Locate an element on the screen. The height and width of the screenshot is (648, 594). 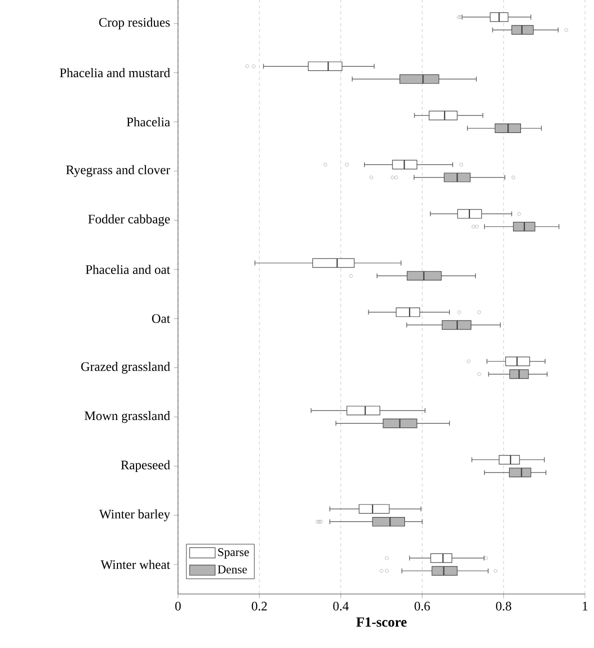
y-tick-label: Ryegrass and clover is located at coordinates (118, 171).